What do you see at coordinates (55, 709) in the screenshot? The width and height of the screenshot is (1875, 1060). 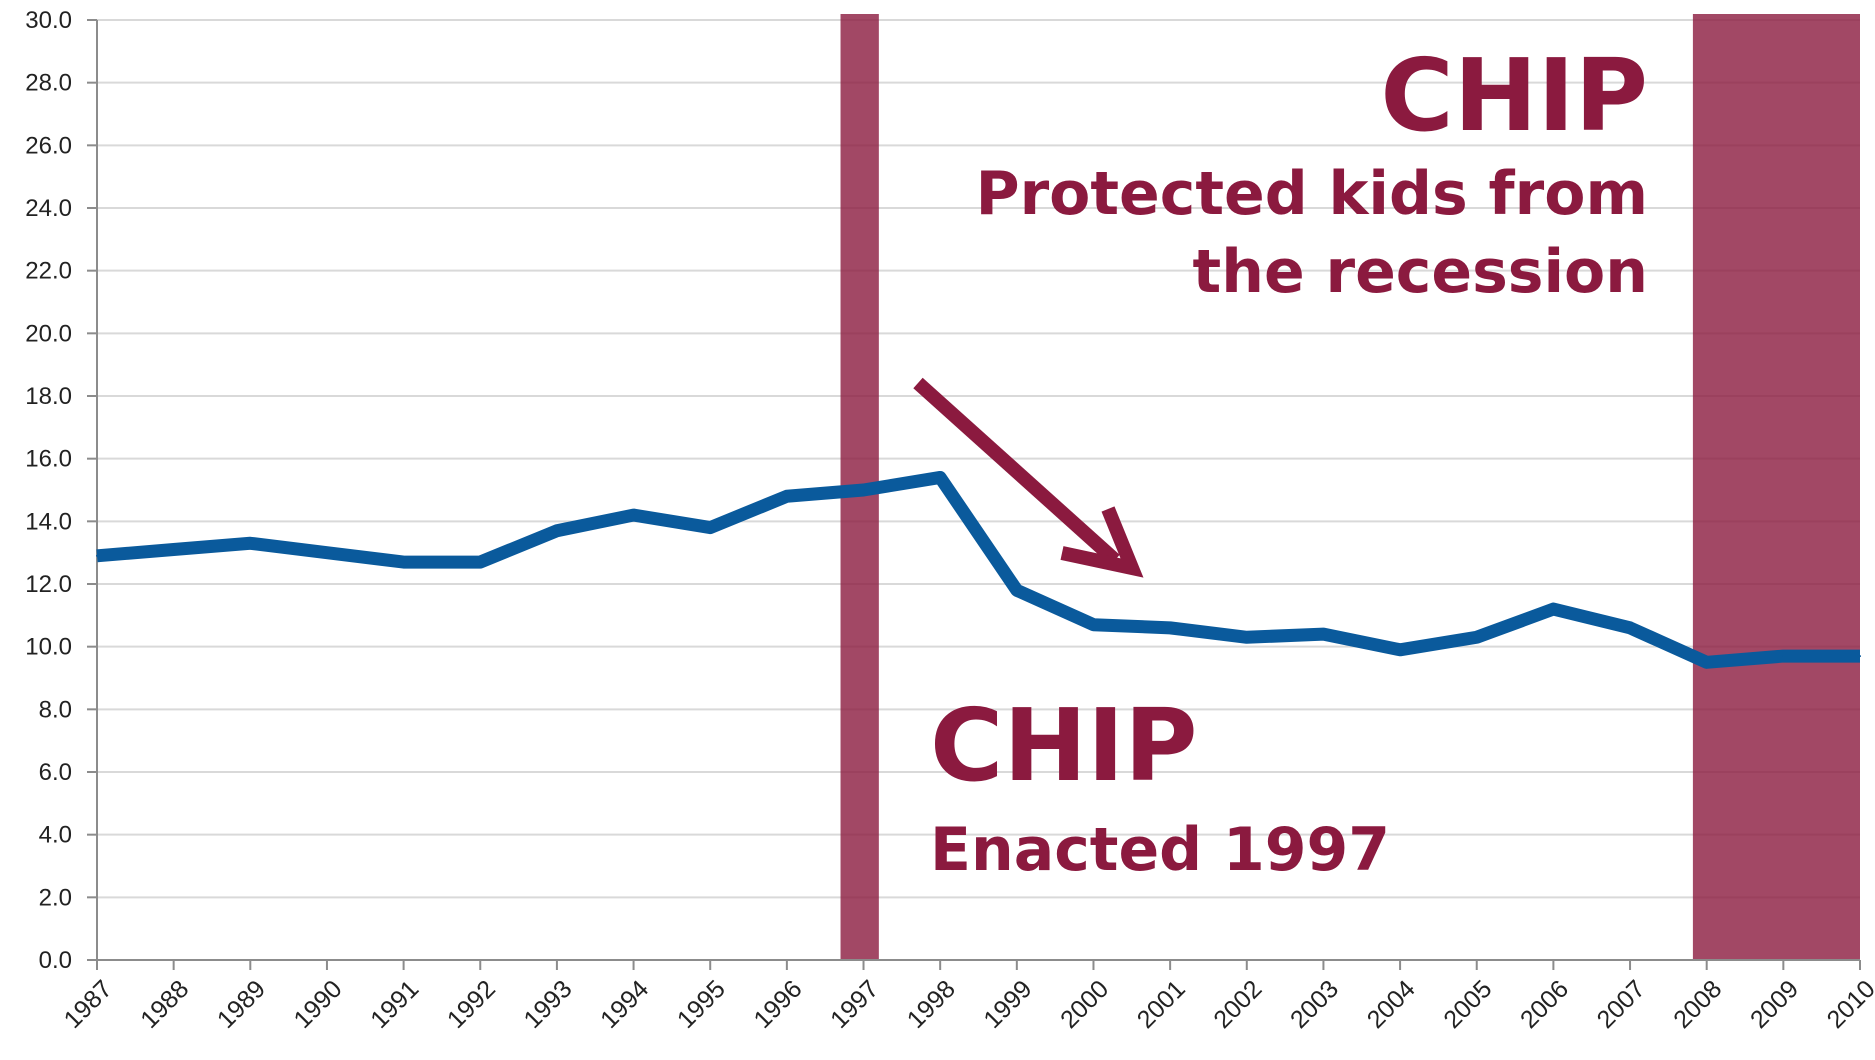 I see `y-tick-label: 8.0` at bounding box center [55, 709].